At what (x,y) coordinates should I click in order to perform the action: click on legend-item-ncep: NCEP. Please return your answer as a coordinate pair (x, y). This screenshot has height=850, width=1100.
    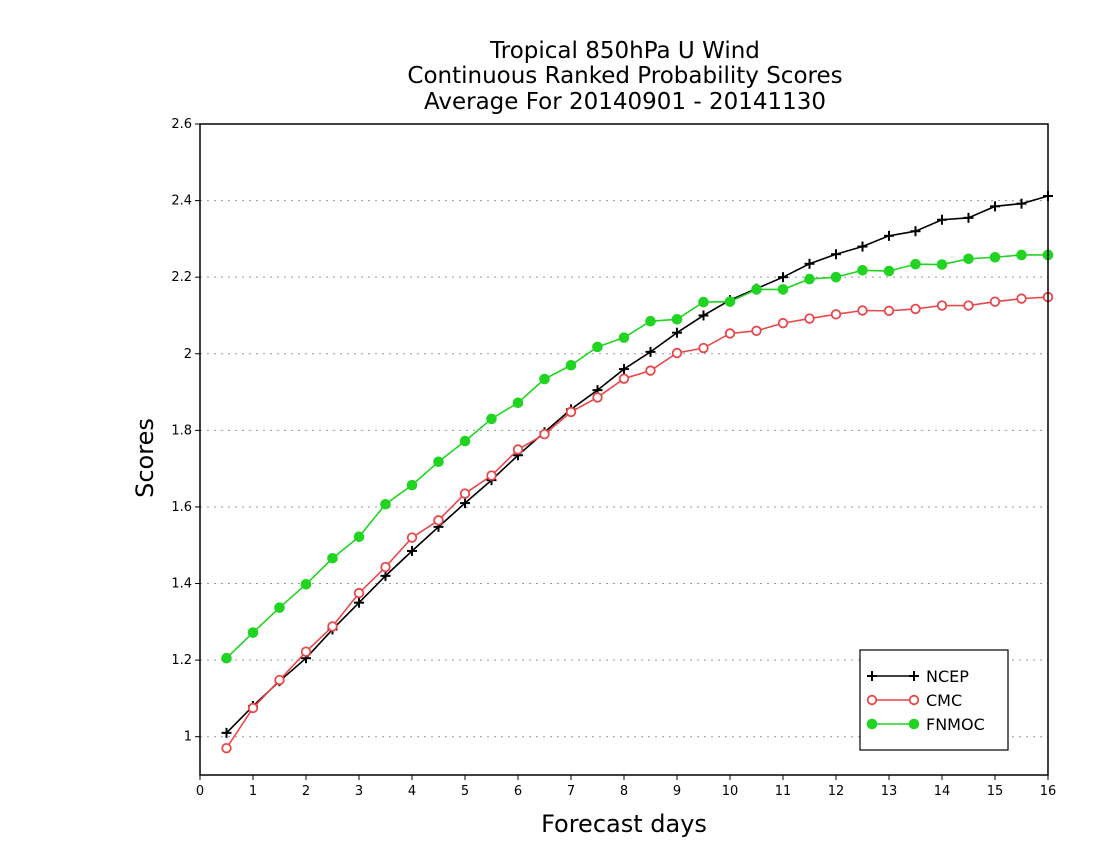
    Looking at the image, I should click on (918, 676).